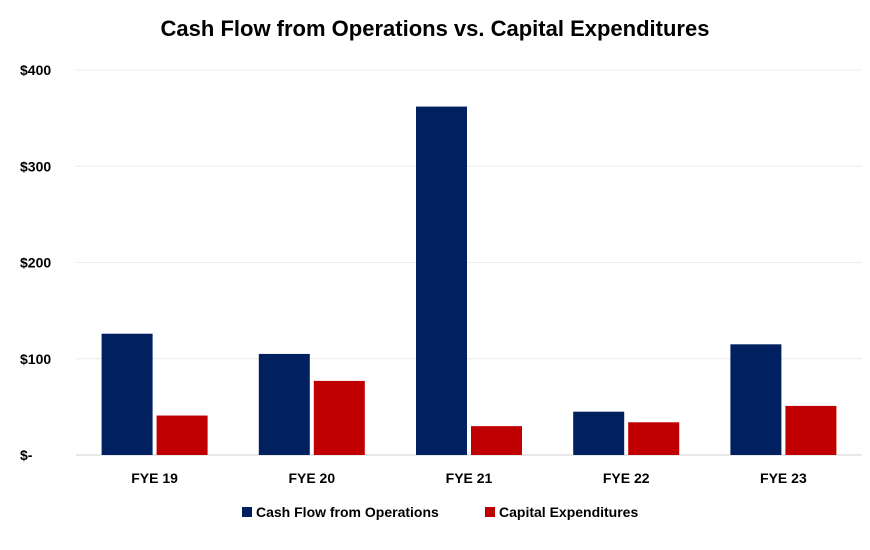 This screenshot has width=870, height=550. What do you see at coordinates (568, 512) in the screenshot?
I see `legend-label: Capital Expenditures` at bounding box center [568, 512].